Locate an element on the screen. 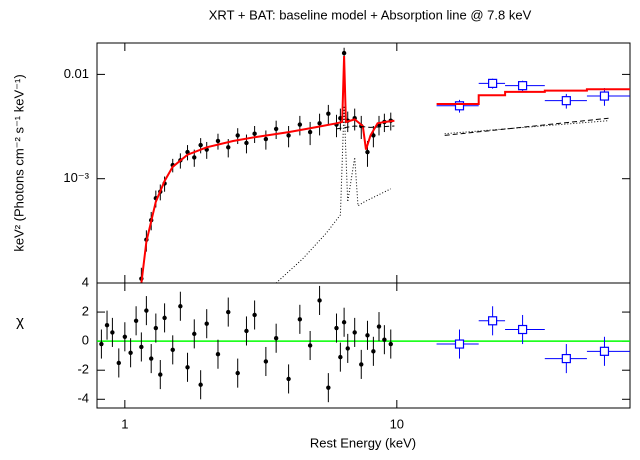  y-tick-label: 0 is located at coordinates (85, 340).